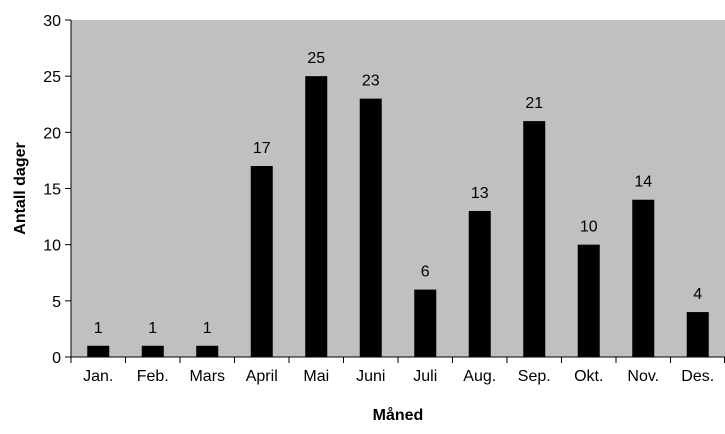  I want to click on x-tick-label: Okt., so click(588, 376).